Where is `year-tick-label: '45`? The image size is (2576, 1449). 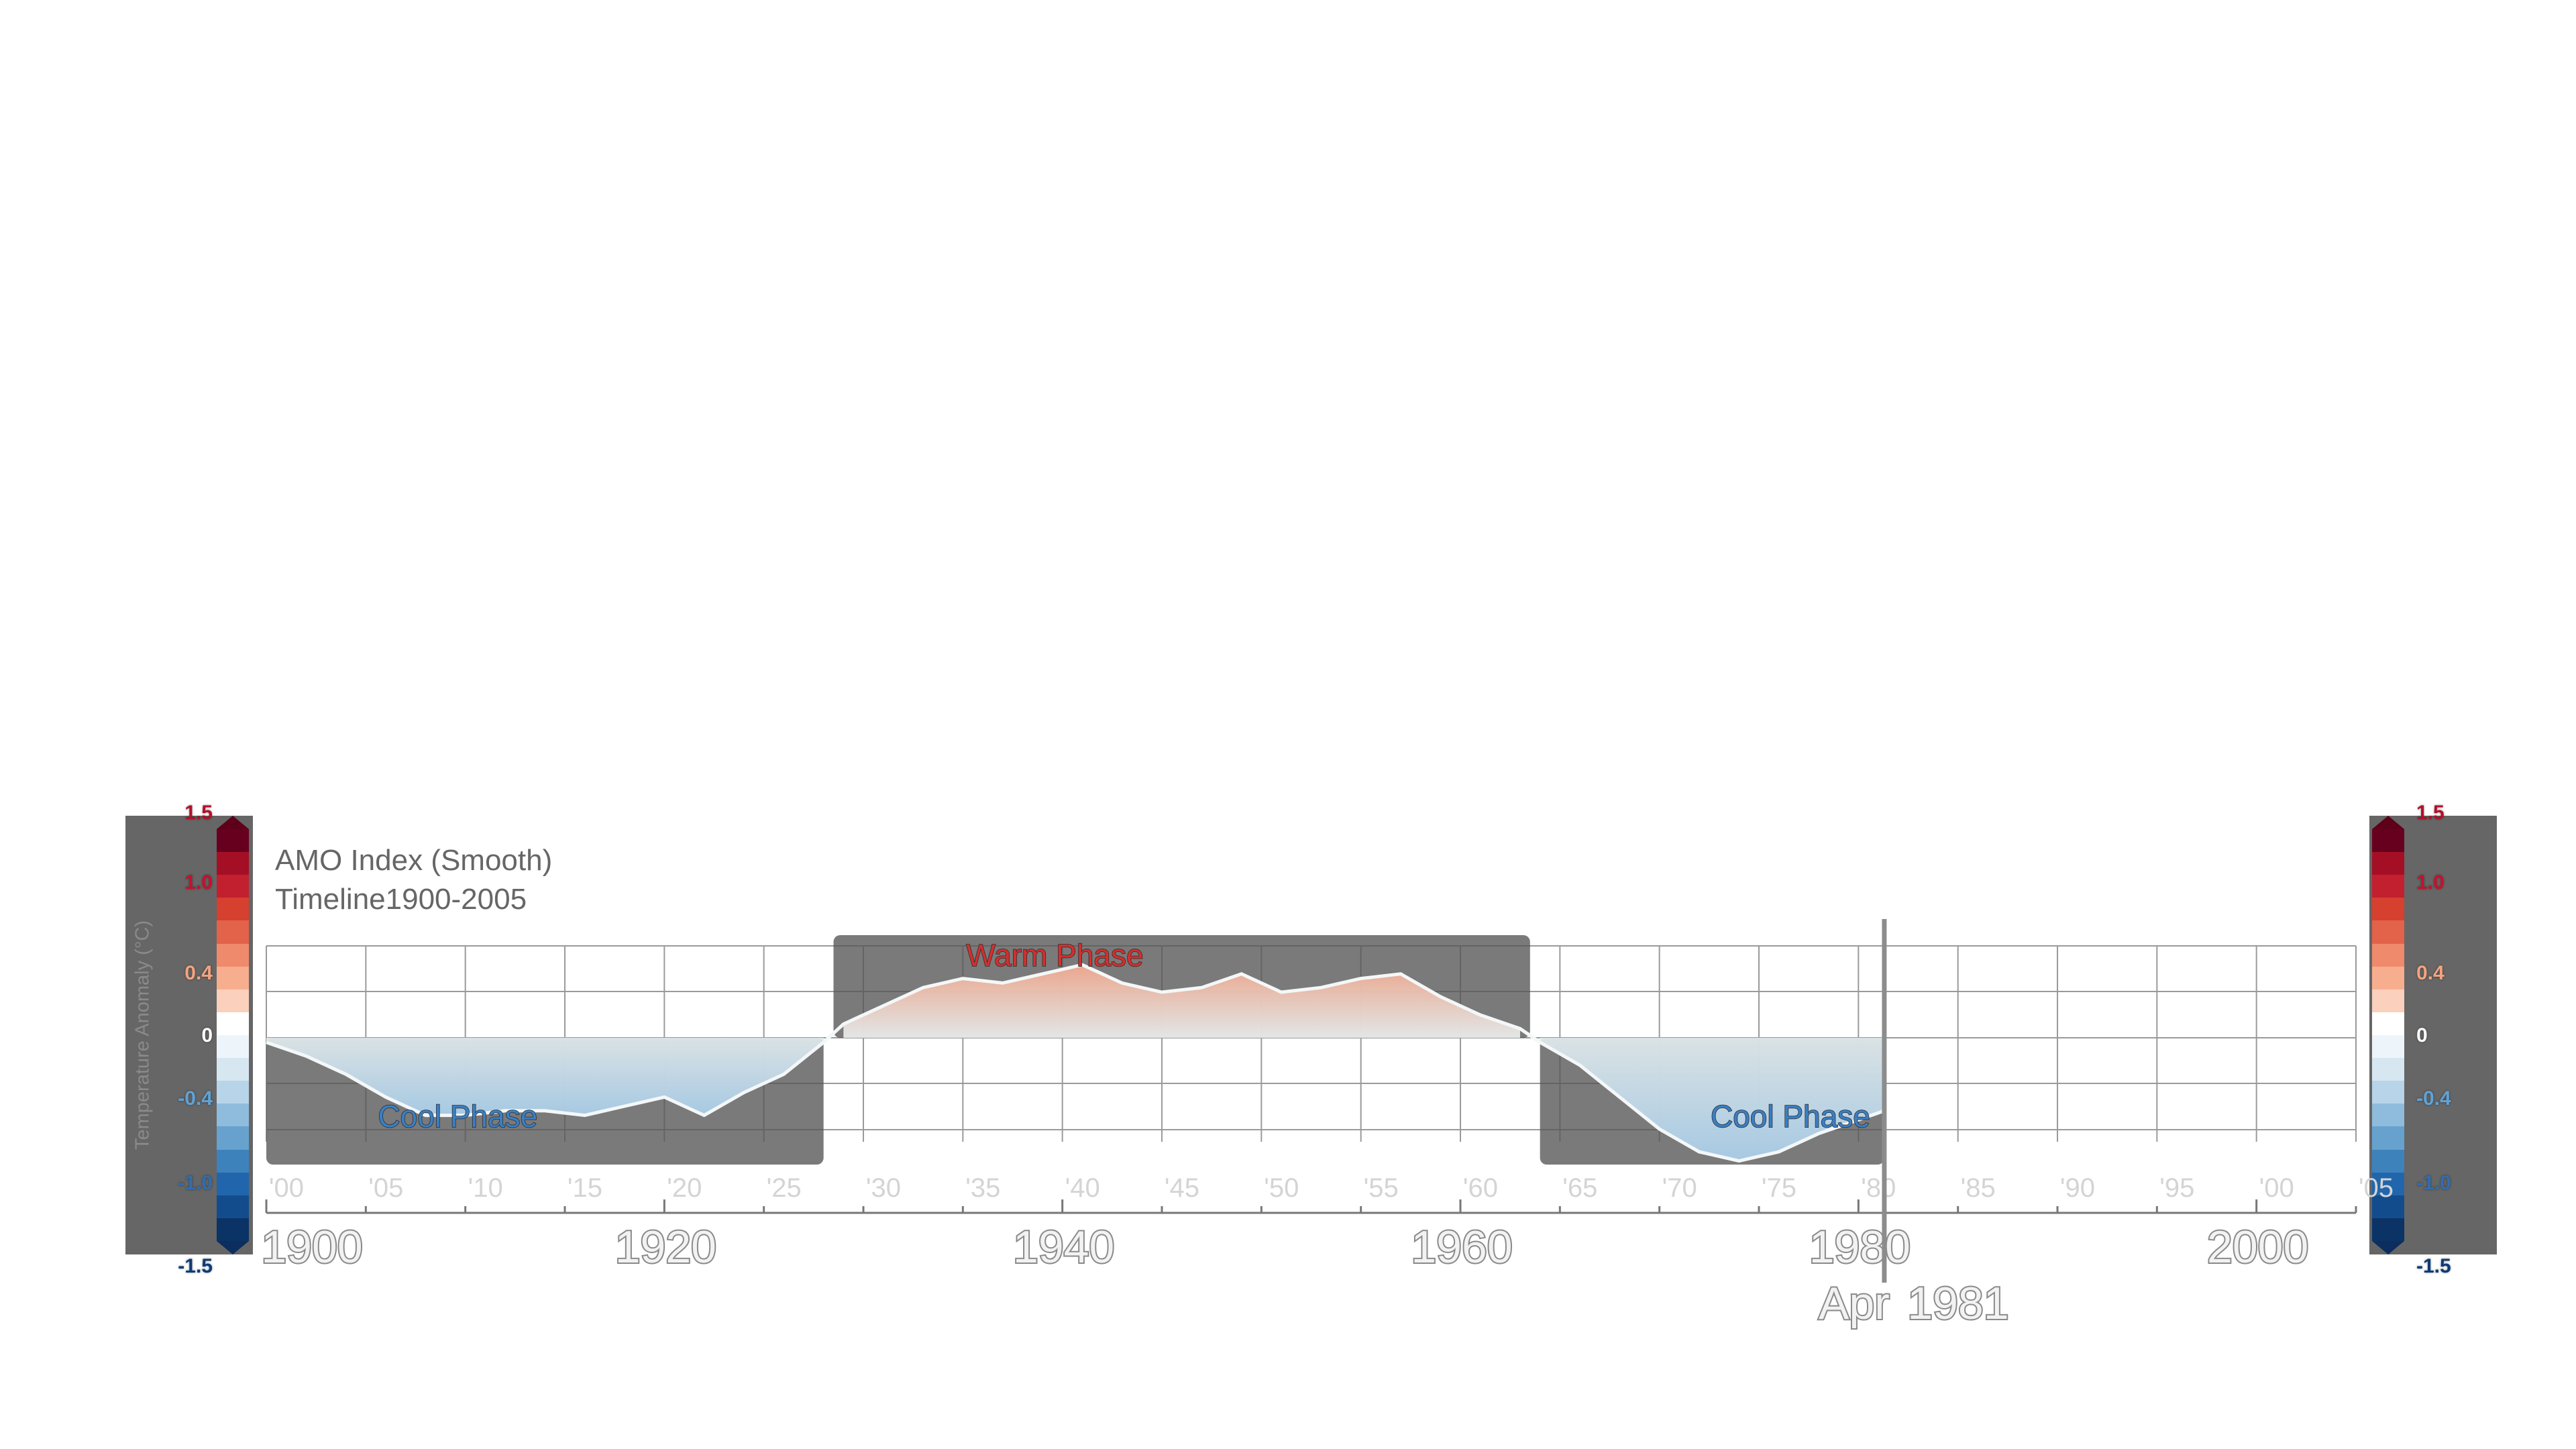 year-tick-label: '45 is located at coordinates (1182, 1188).